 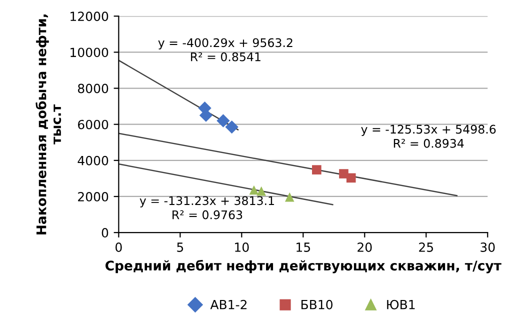 What do you see at coordinates (105, 233) in the screenshot?
I see `y-tick-label: 0` at bounding box center [105, 233].